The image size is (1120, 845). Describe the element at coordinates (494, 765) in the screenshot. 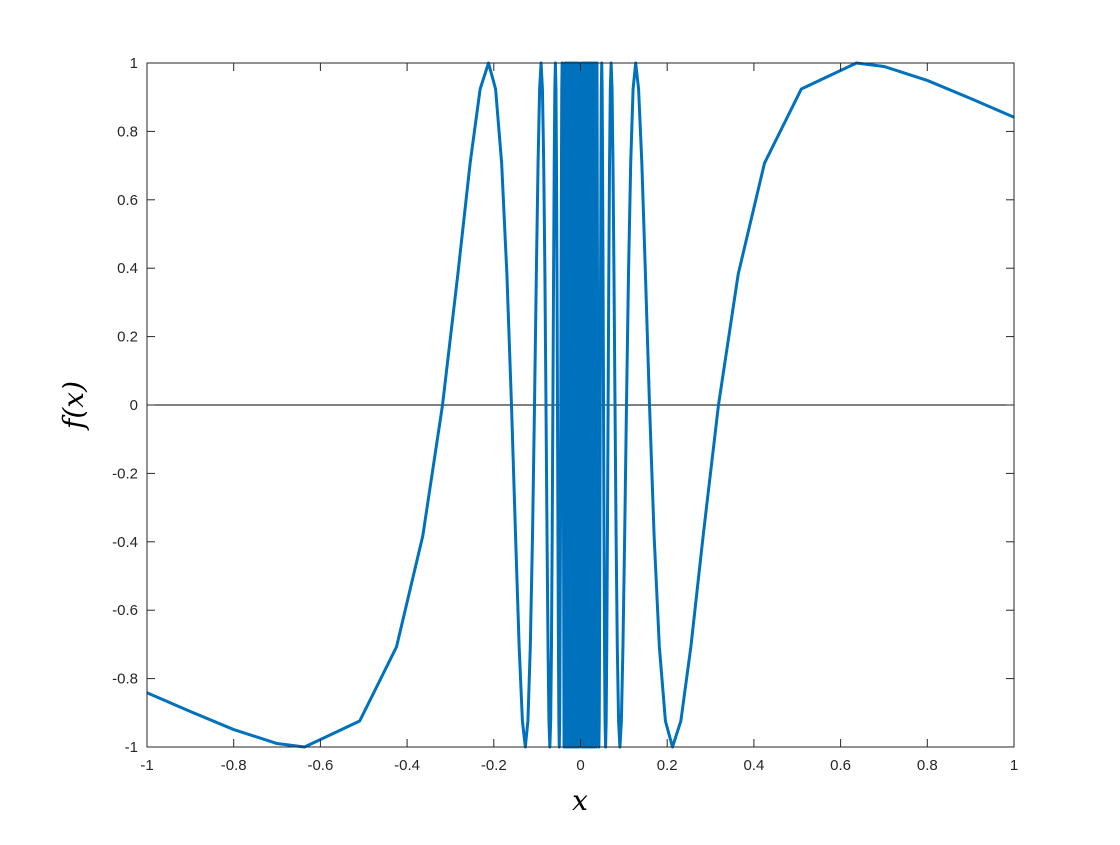

I see `x-tick-label: -0.2` at that location.